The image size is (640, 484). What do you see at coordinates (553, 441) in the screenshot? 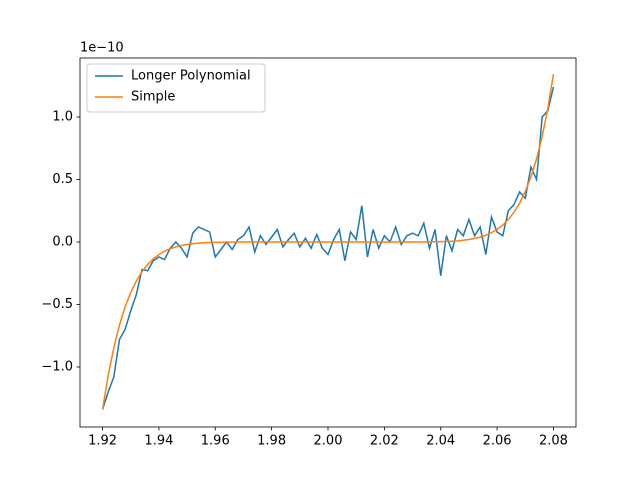
I see `x-tick-label: 2.08` at bounding box center [553, 441].